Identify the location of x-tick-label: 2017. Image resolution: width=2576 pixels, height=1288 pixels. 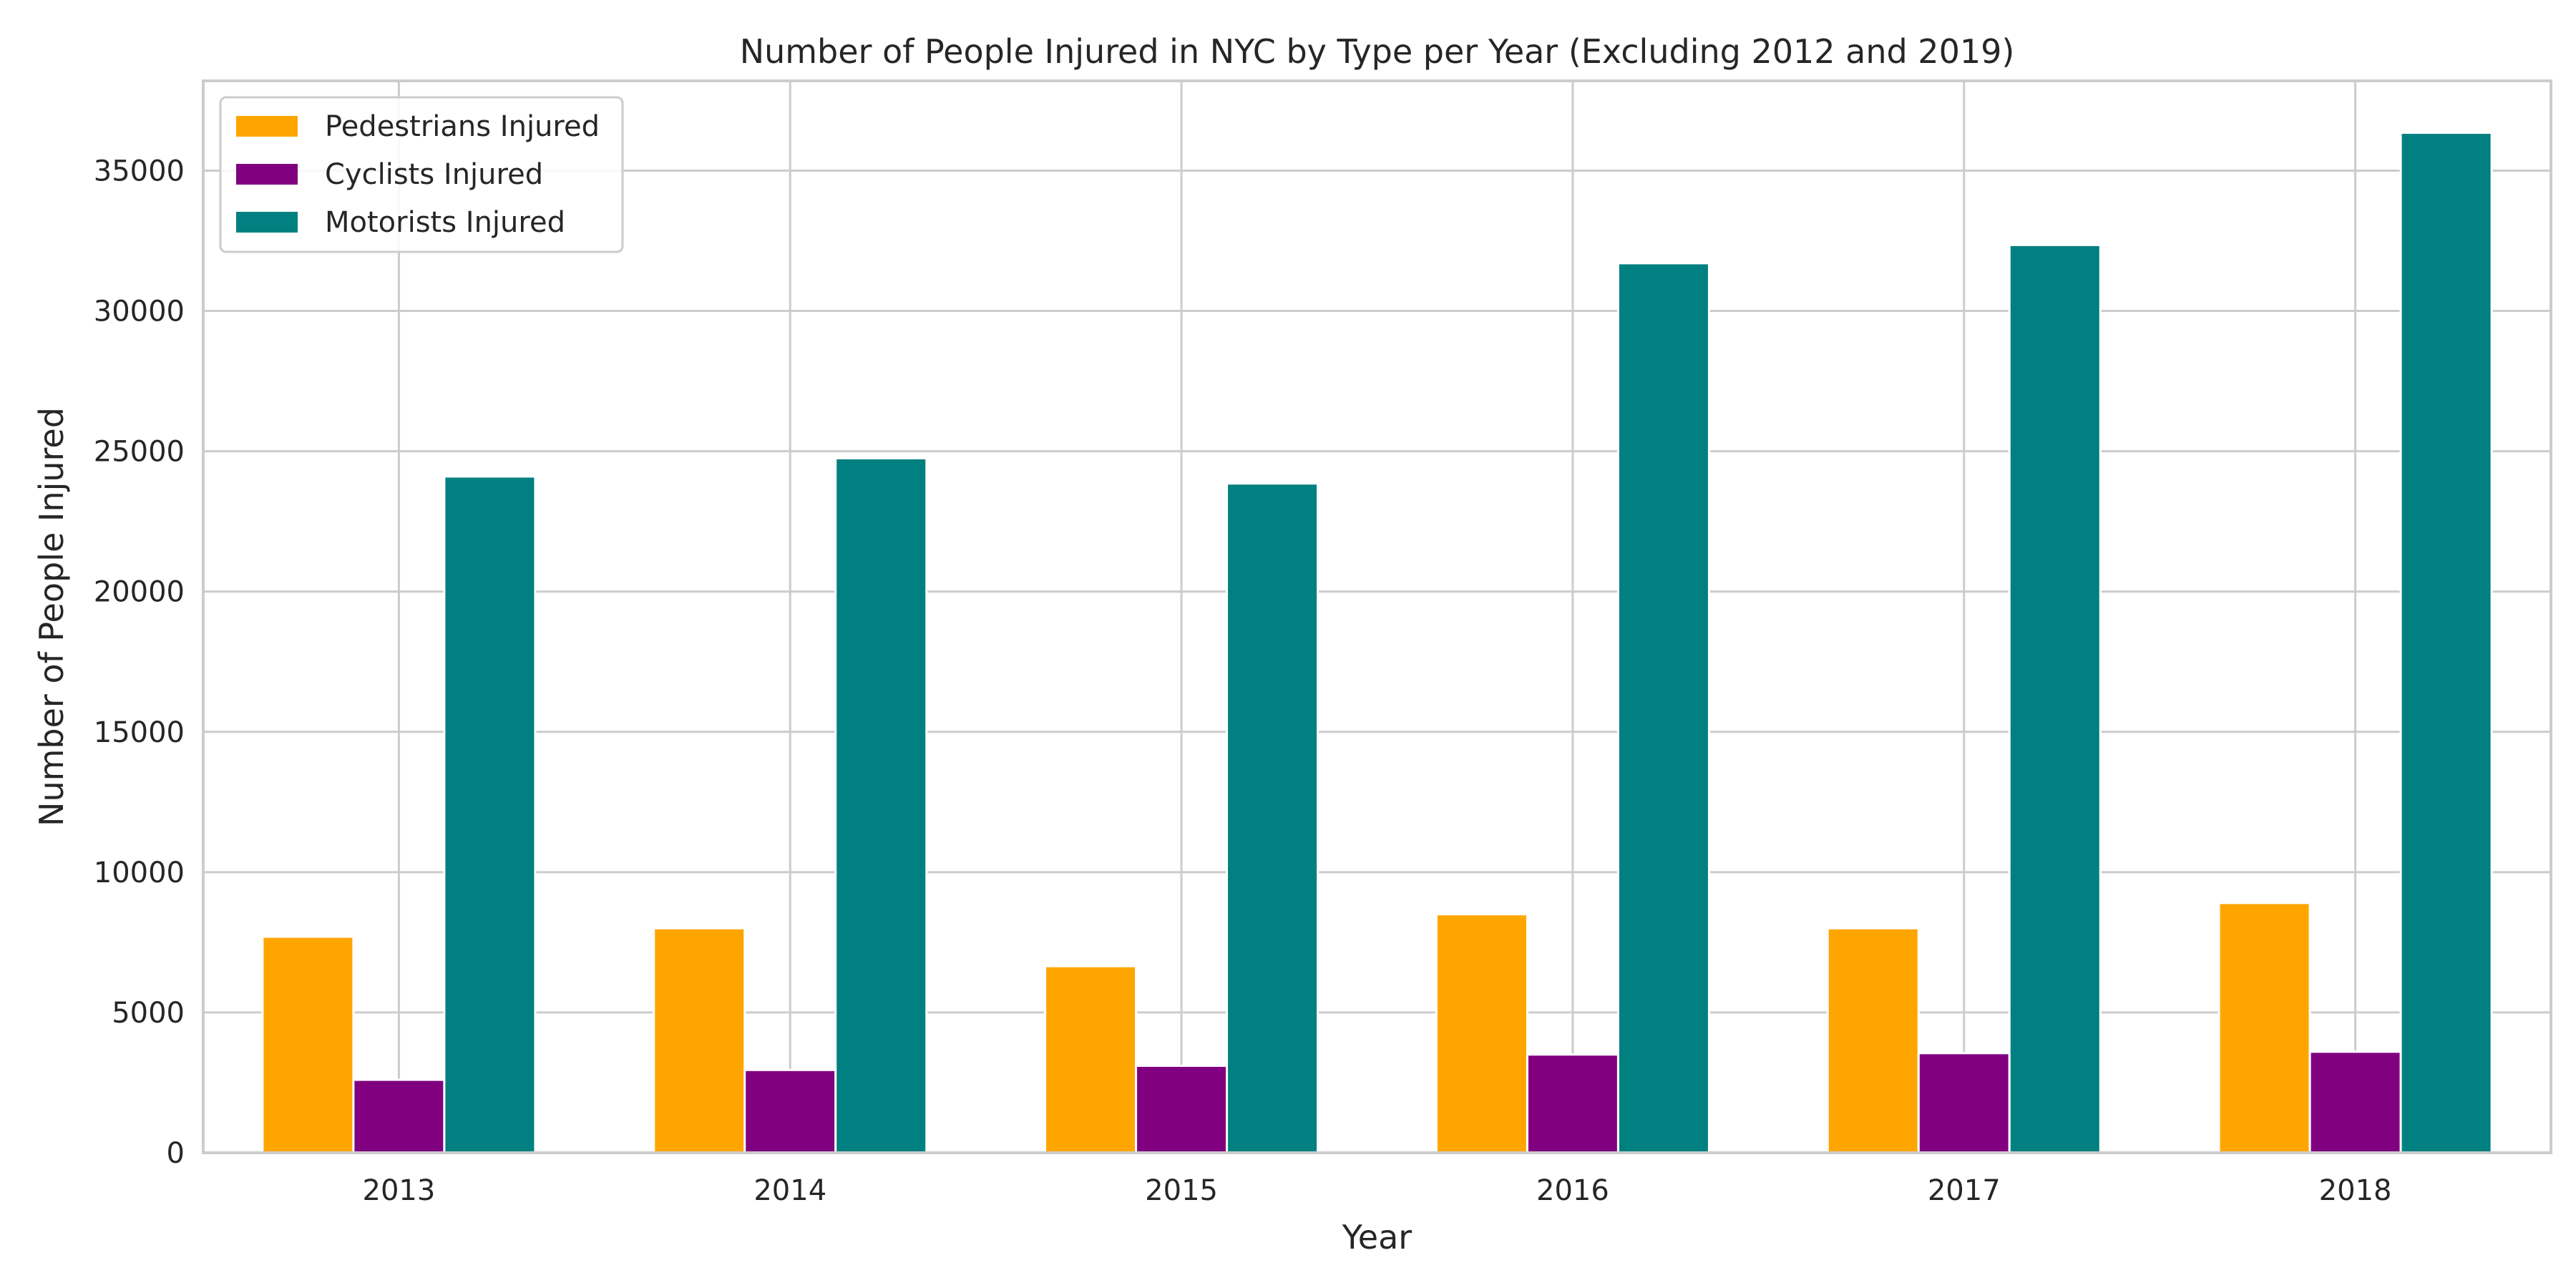
(1964, 1190).